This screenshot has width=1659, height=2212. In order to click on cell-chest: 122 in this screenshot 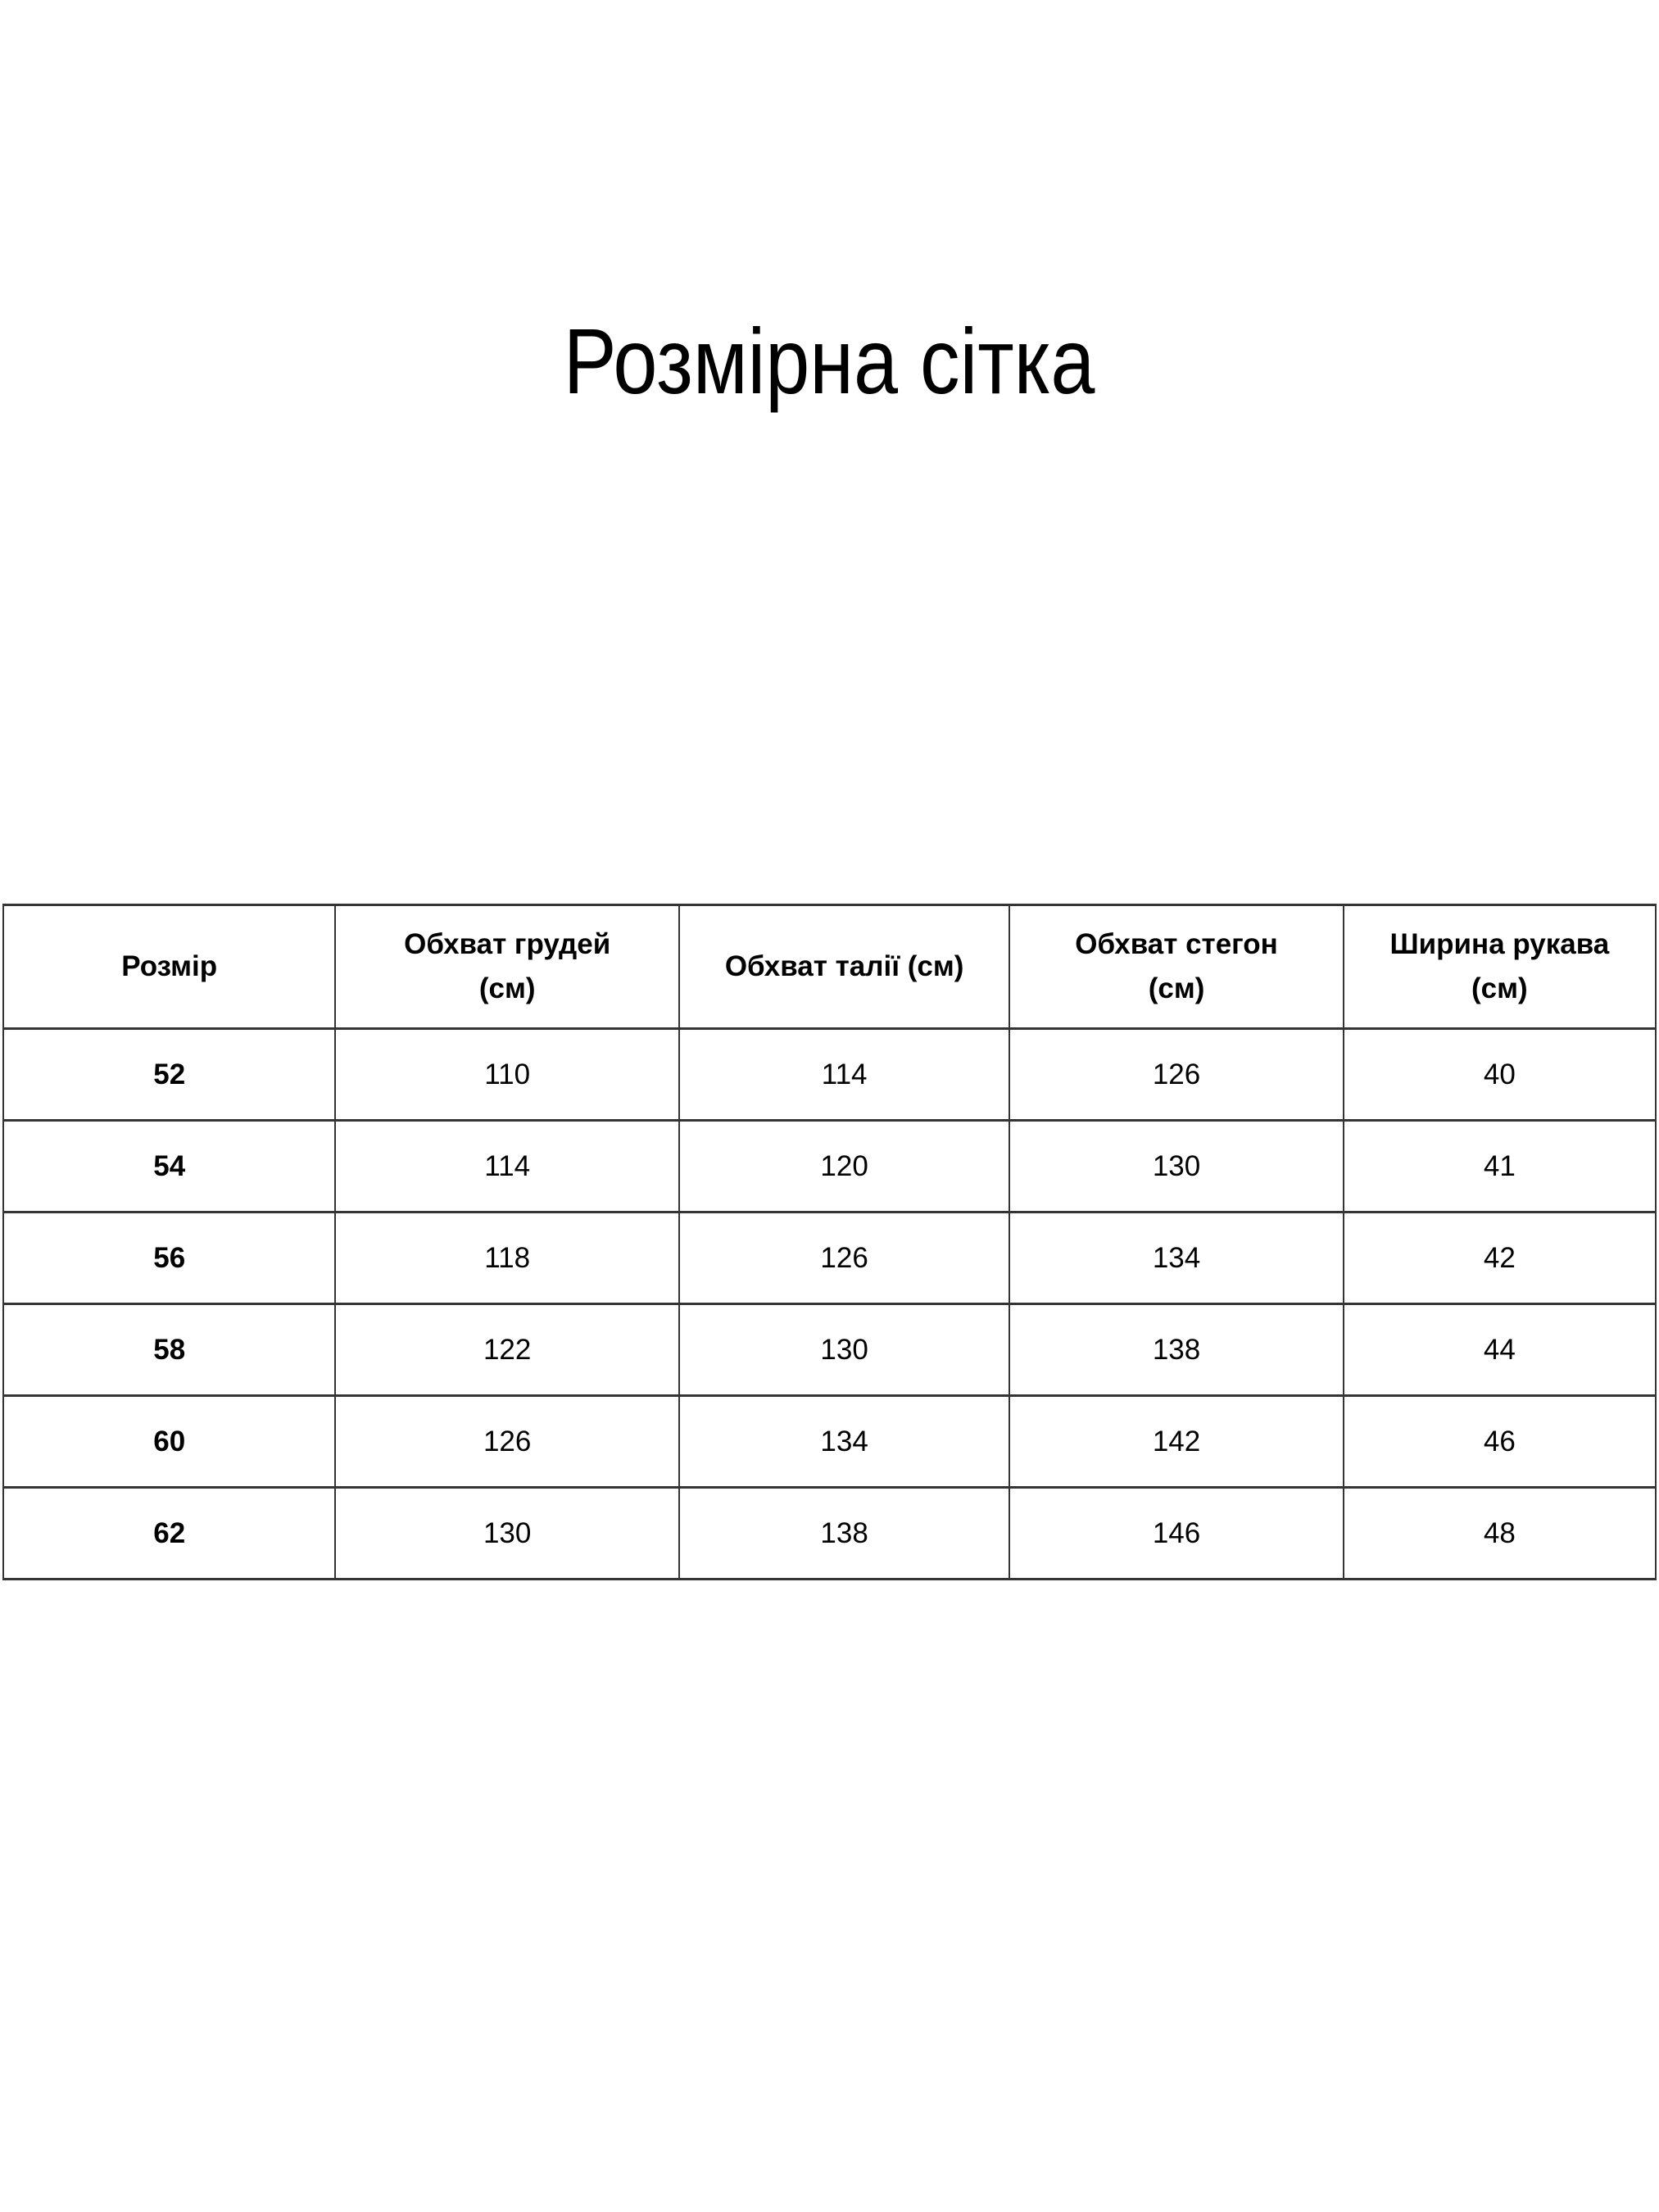, I will do `click(507, 1350)`.